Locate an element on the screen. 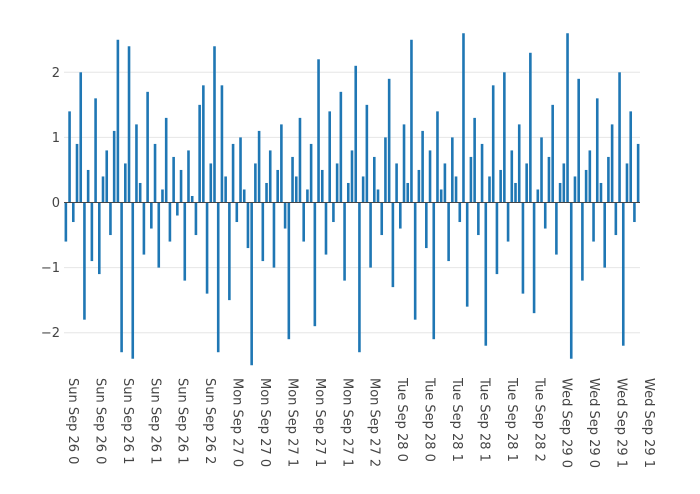 Image resolution: width=700 pixels, height=494 pixels. y-tick-label: 2 is located at coordinates (56, 73).